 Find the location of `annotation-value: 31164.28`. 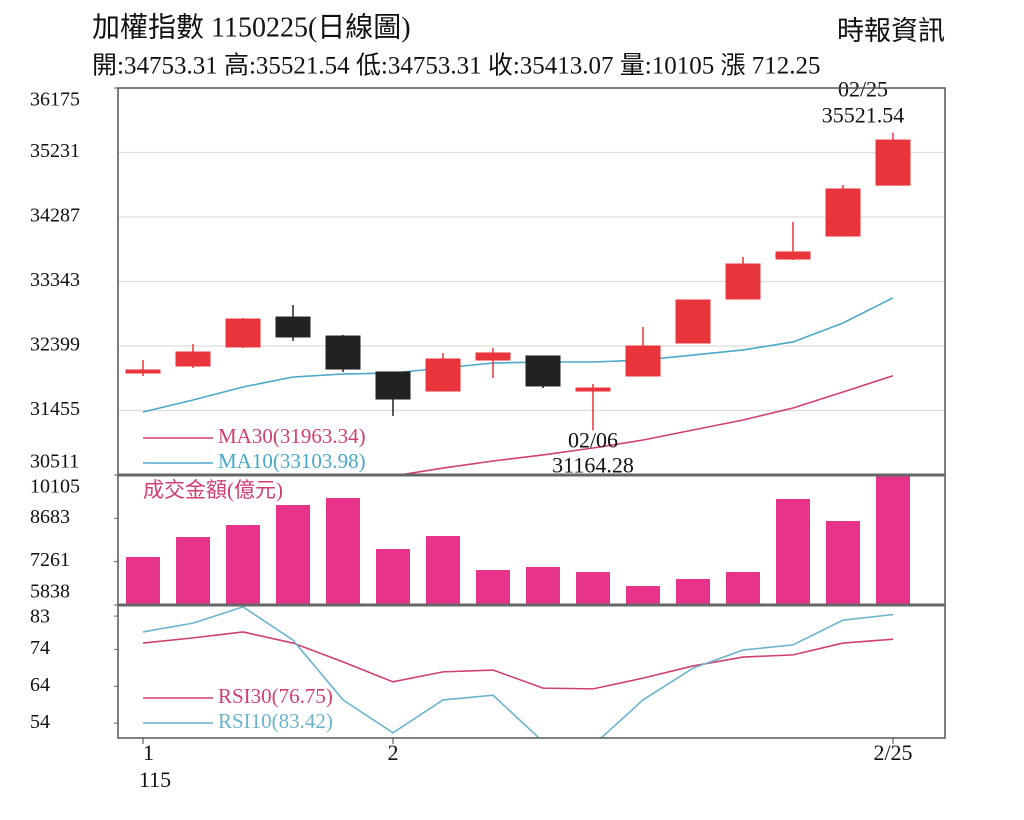

annotation-value: 31164.28 is located at coordinates (593, 464).